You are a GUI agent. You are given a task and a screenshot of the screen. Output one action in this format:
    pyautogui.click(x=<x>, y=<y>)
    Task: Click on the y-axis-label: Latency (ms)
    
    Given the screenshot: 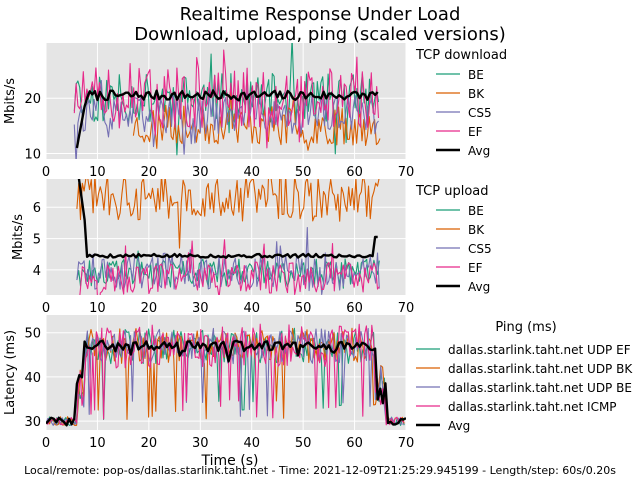 What is the action you would take?
    pyautogui.click(x=10, y=372)
    